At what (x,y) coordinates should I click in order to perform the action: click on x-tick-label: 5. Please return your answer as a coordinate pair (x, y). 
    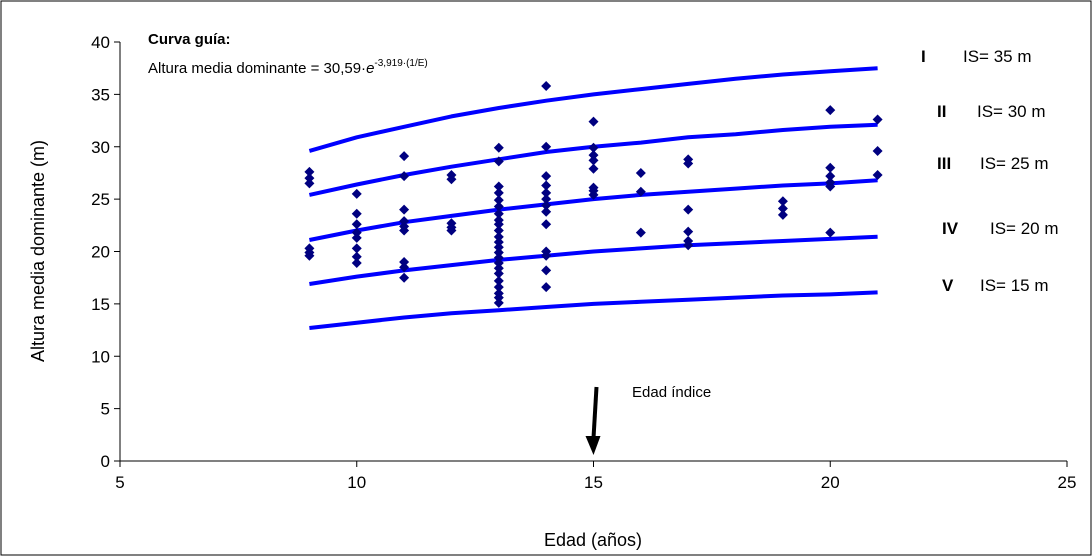
    Looking at the image, I should click on (119, 482).